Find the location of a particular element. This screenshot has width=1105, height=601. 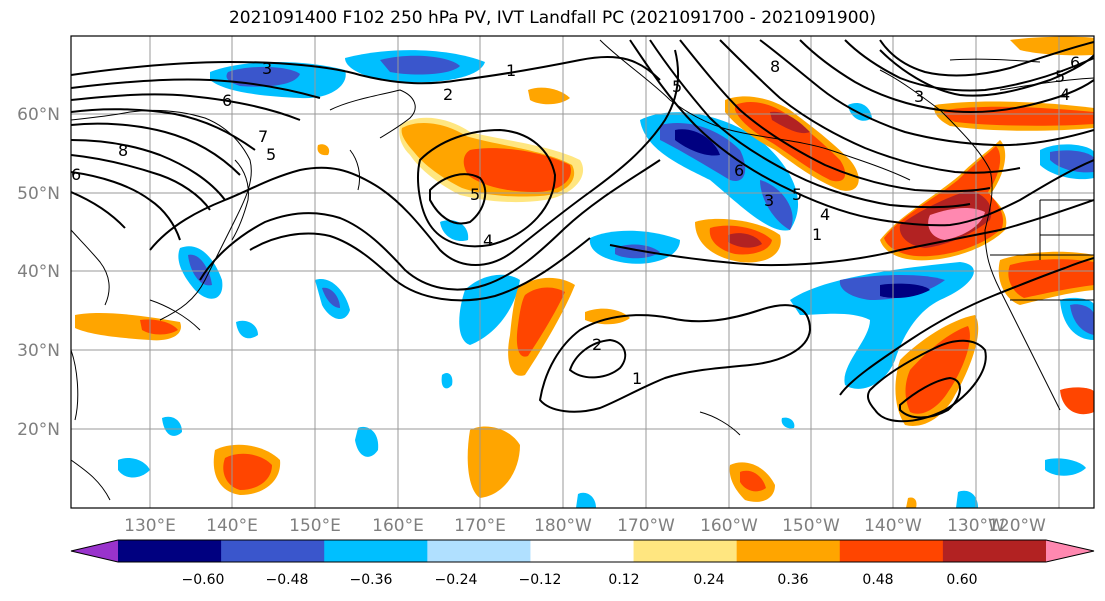

colorbar-tick-label: 0.60 is located at coordinates (961, 580).